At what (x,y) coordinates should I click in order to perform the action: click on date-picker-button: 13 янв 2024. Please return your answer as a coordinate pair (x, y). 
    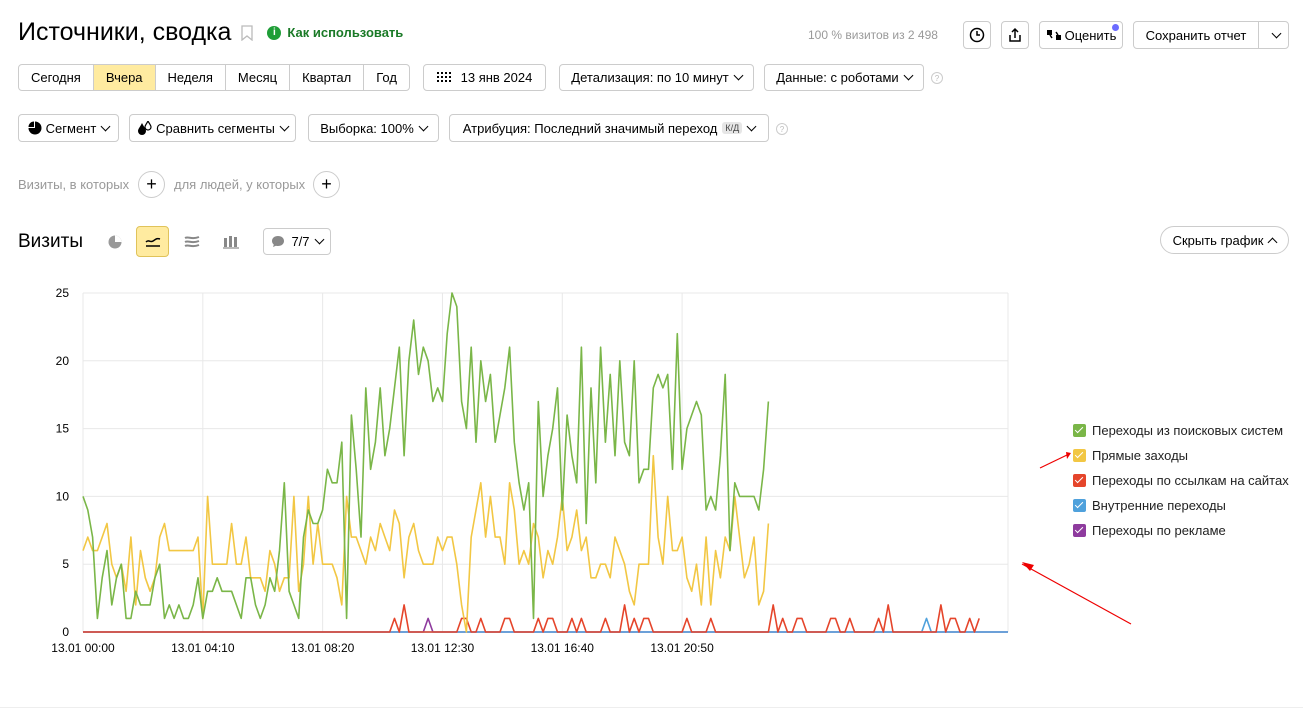
    Looking at the image, I should click on (484, 77).